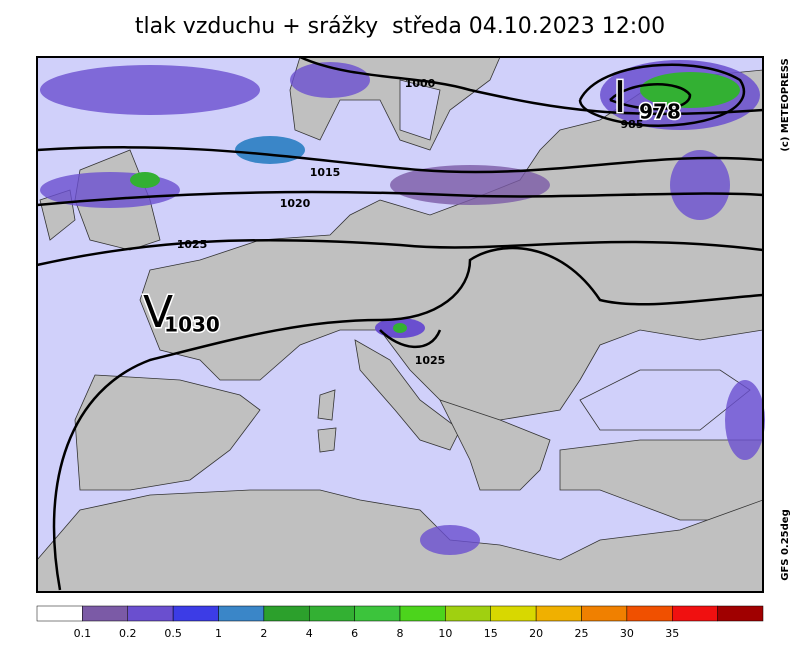  What do you see at coordinates (632, 124) in the screenshot?
I see `isobar-label: 985` at bounding box center [632, 124].